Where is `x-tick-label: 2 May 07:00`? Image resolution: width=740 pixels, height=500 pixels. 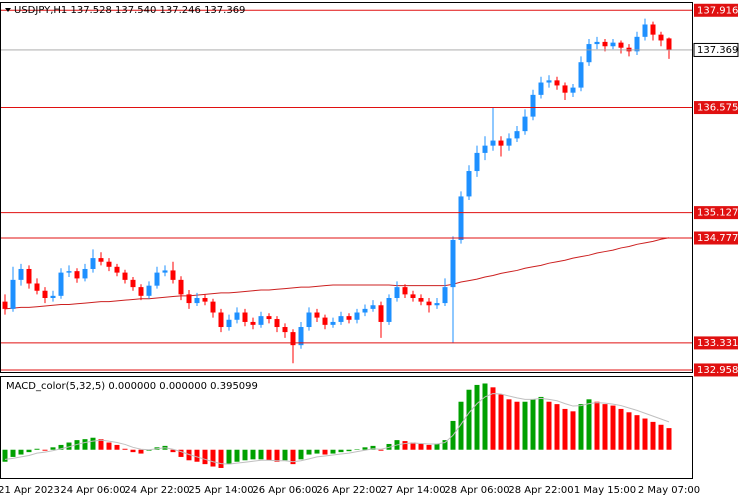
x-tick-label: 2 May 07:00 is located at coordinates (669, 490).